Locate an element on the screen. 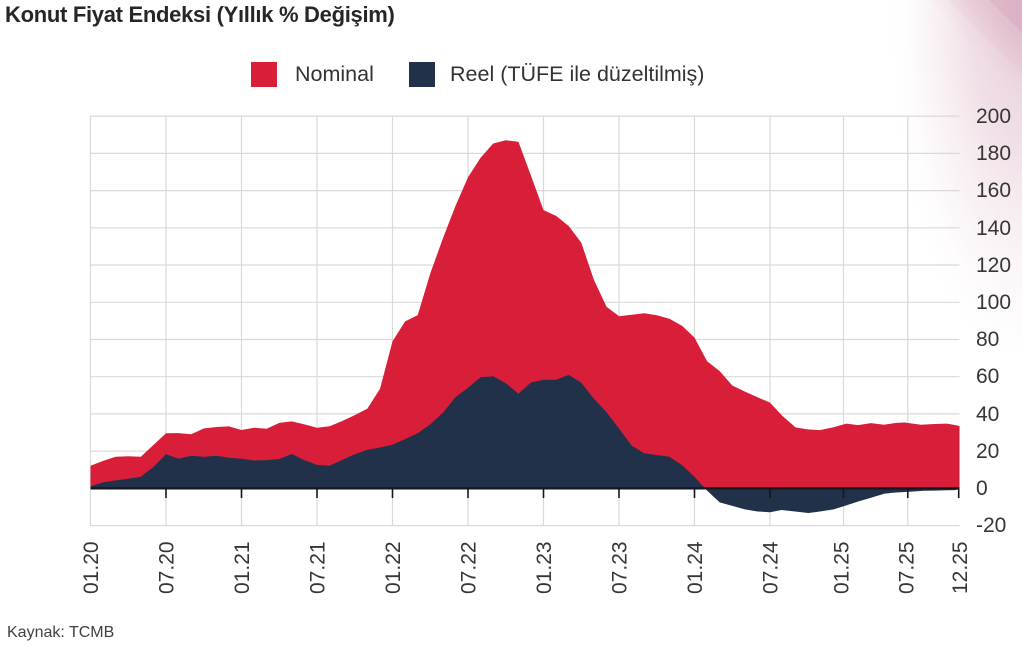  svg-text: 01.22 is located at coordinates (393, 567).